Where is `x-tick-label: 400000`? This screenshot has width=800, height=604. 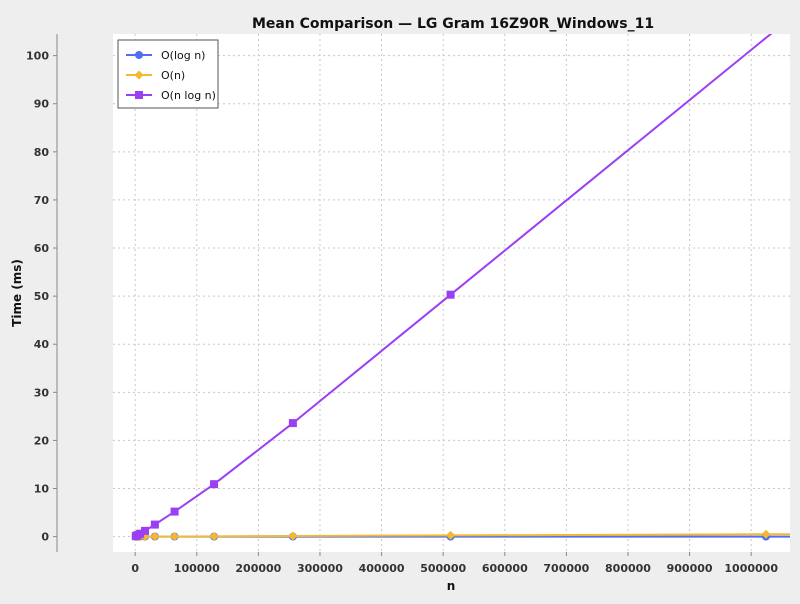
x-tick-label: 400000 is located at coordinates (382, 568).